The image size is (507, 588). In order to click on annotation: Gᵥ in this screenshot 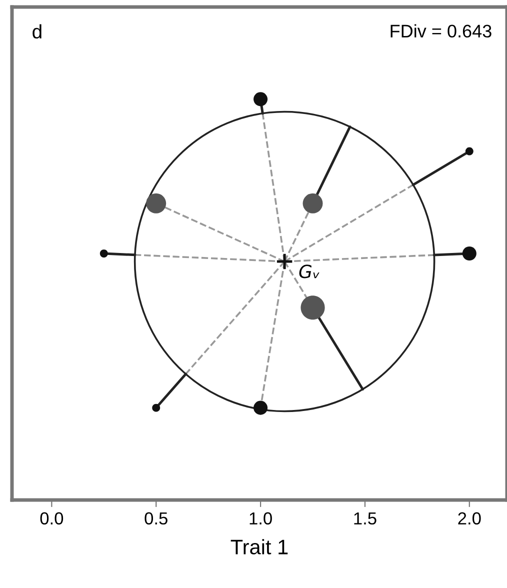, I will do `click(309, 271)`.